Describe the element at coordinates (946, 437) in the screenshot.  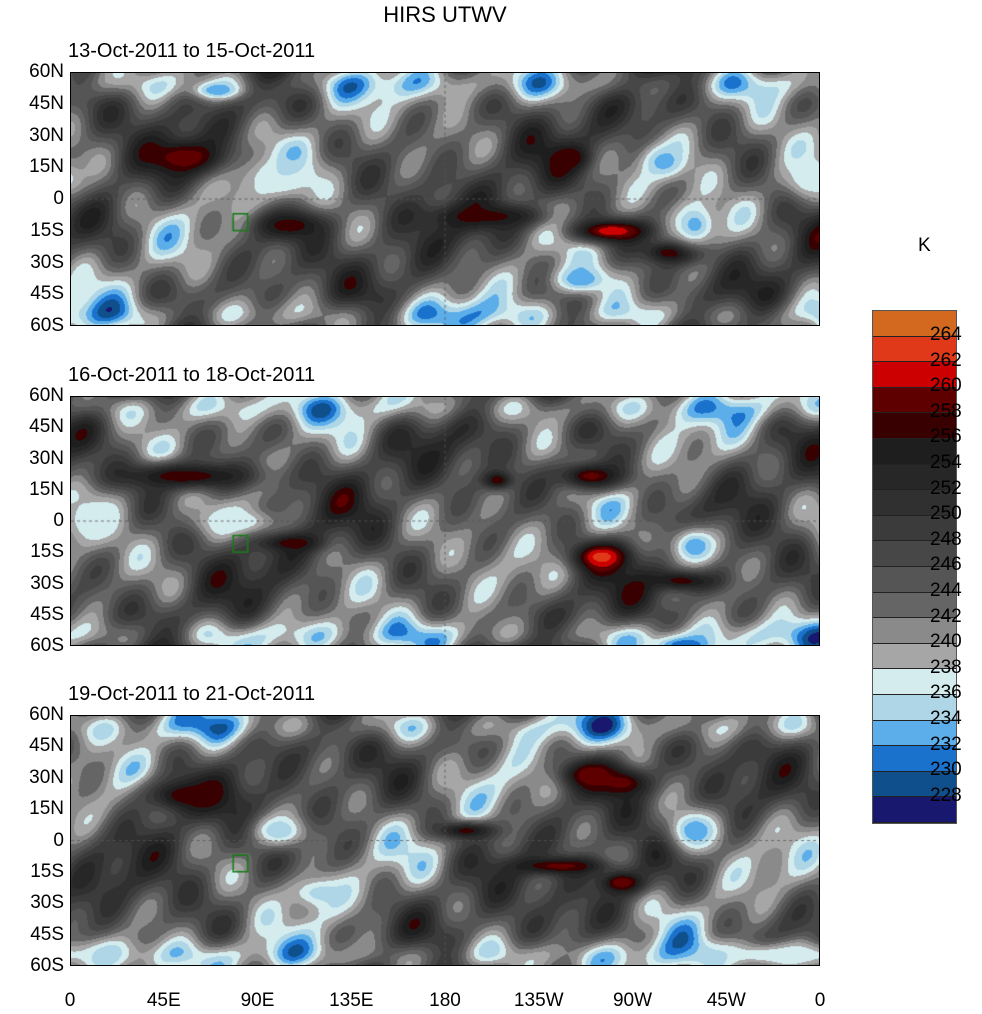
I see `colorbar-label: 256` at that location.